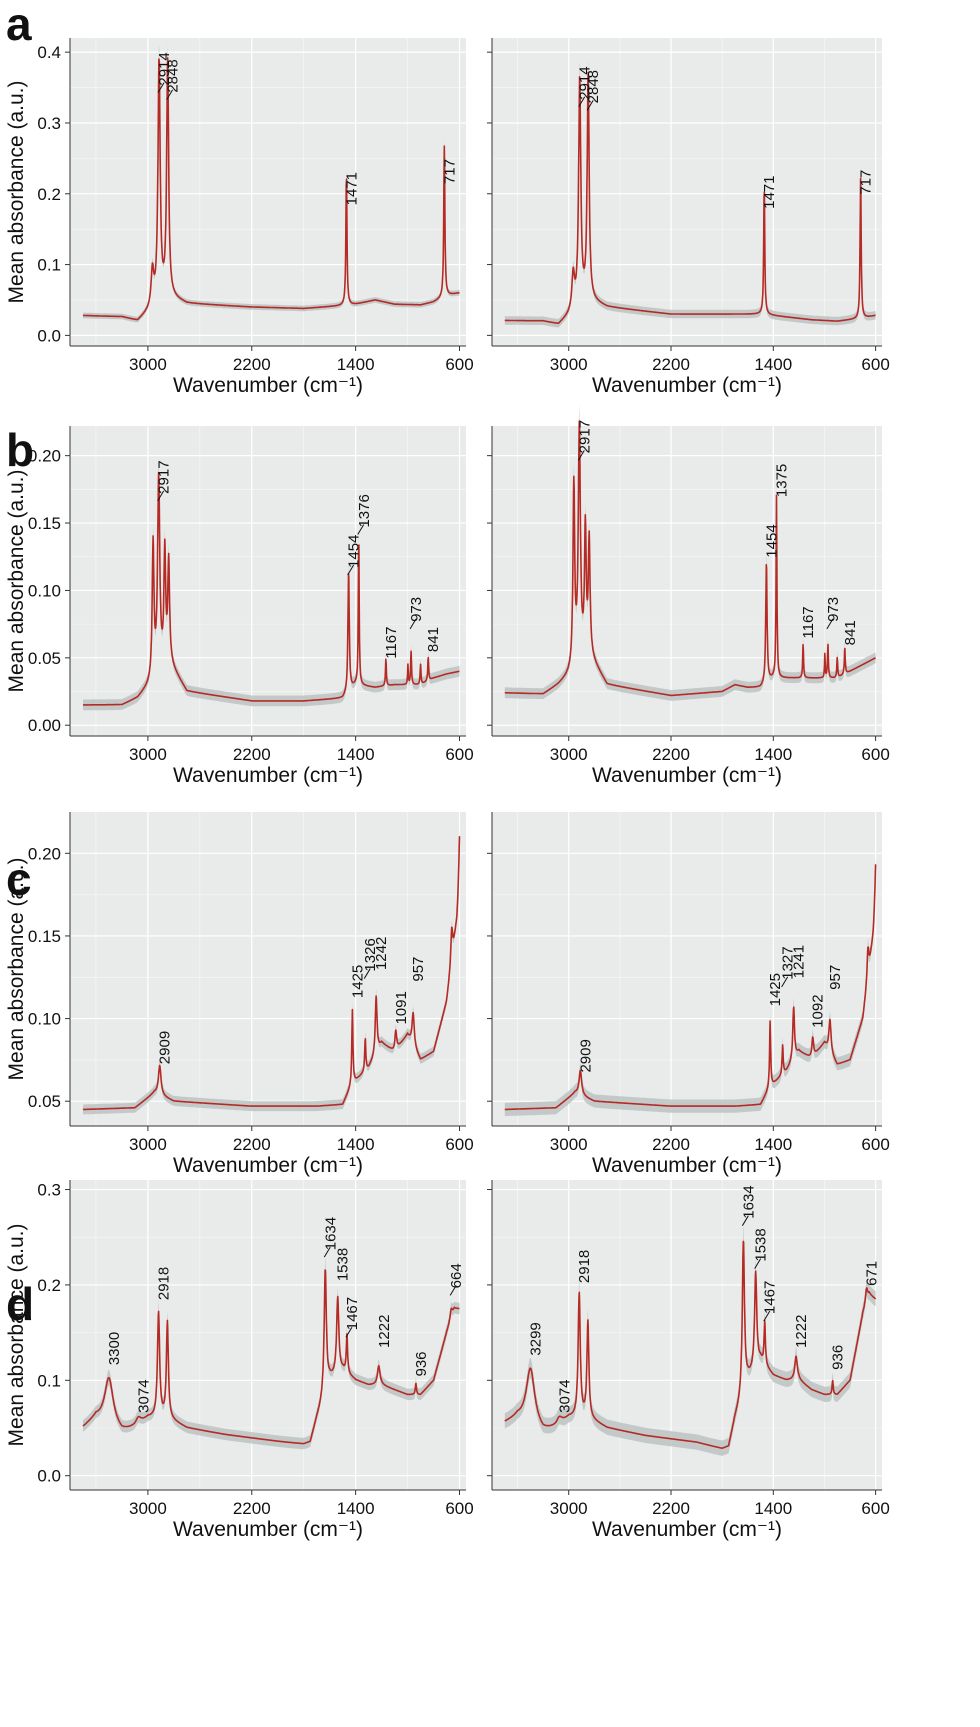 This screenshot has height=1727, width=980. Describe the element at coordinates (114, 1348) in the screenshot. I see `peak-label: 3300` at that location.